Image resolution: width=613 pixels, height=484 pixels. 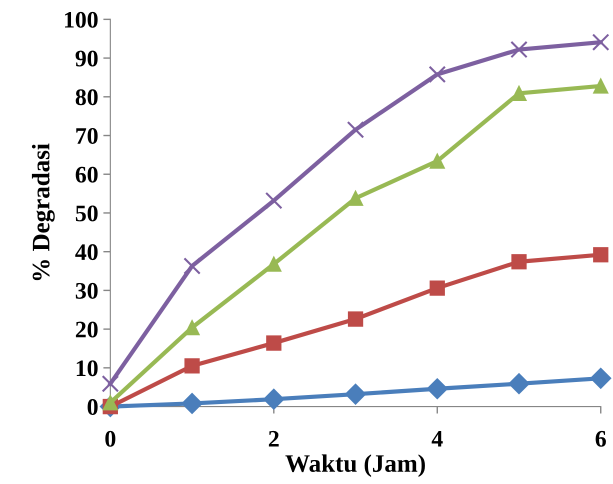 I want to click on x-axis-title: Waktu (Jam), so click(x=355, y=466).